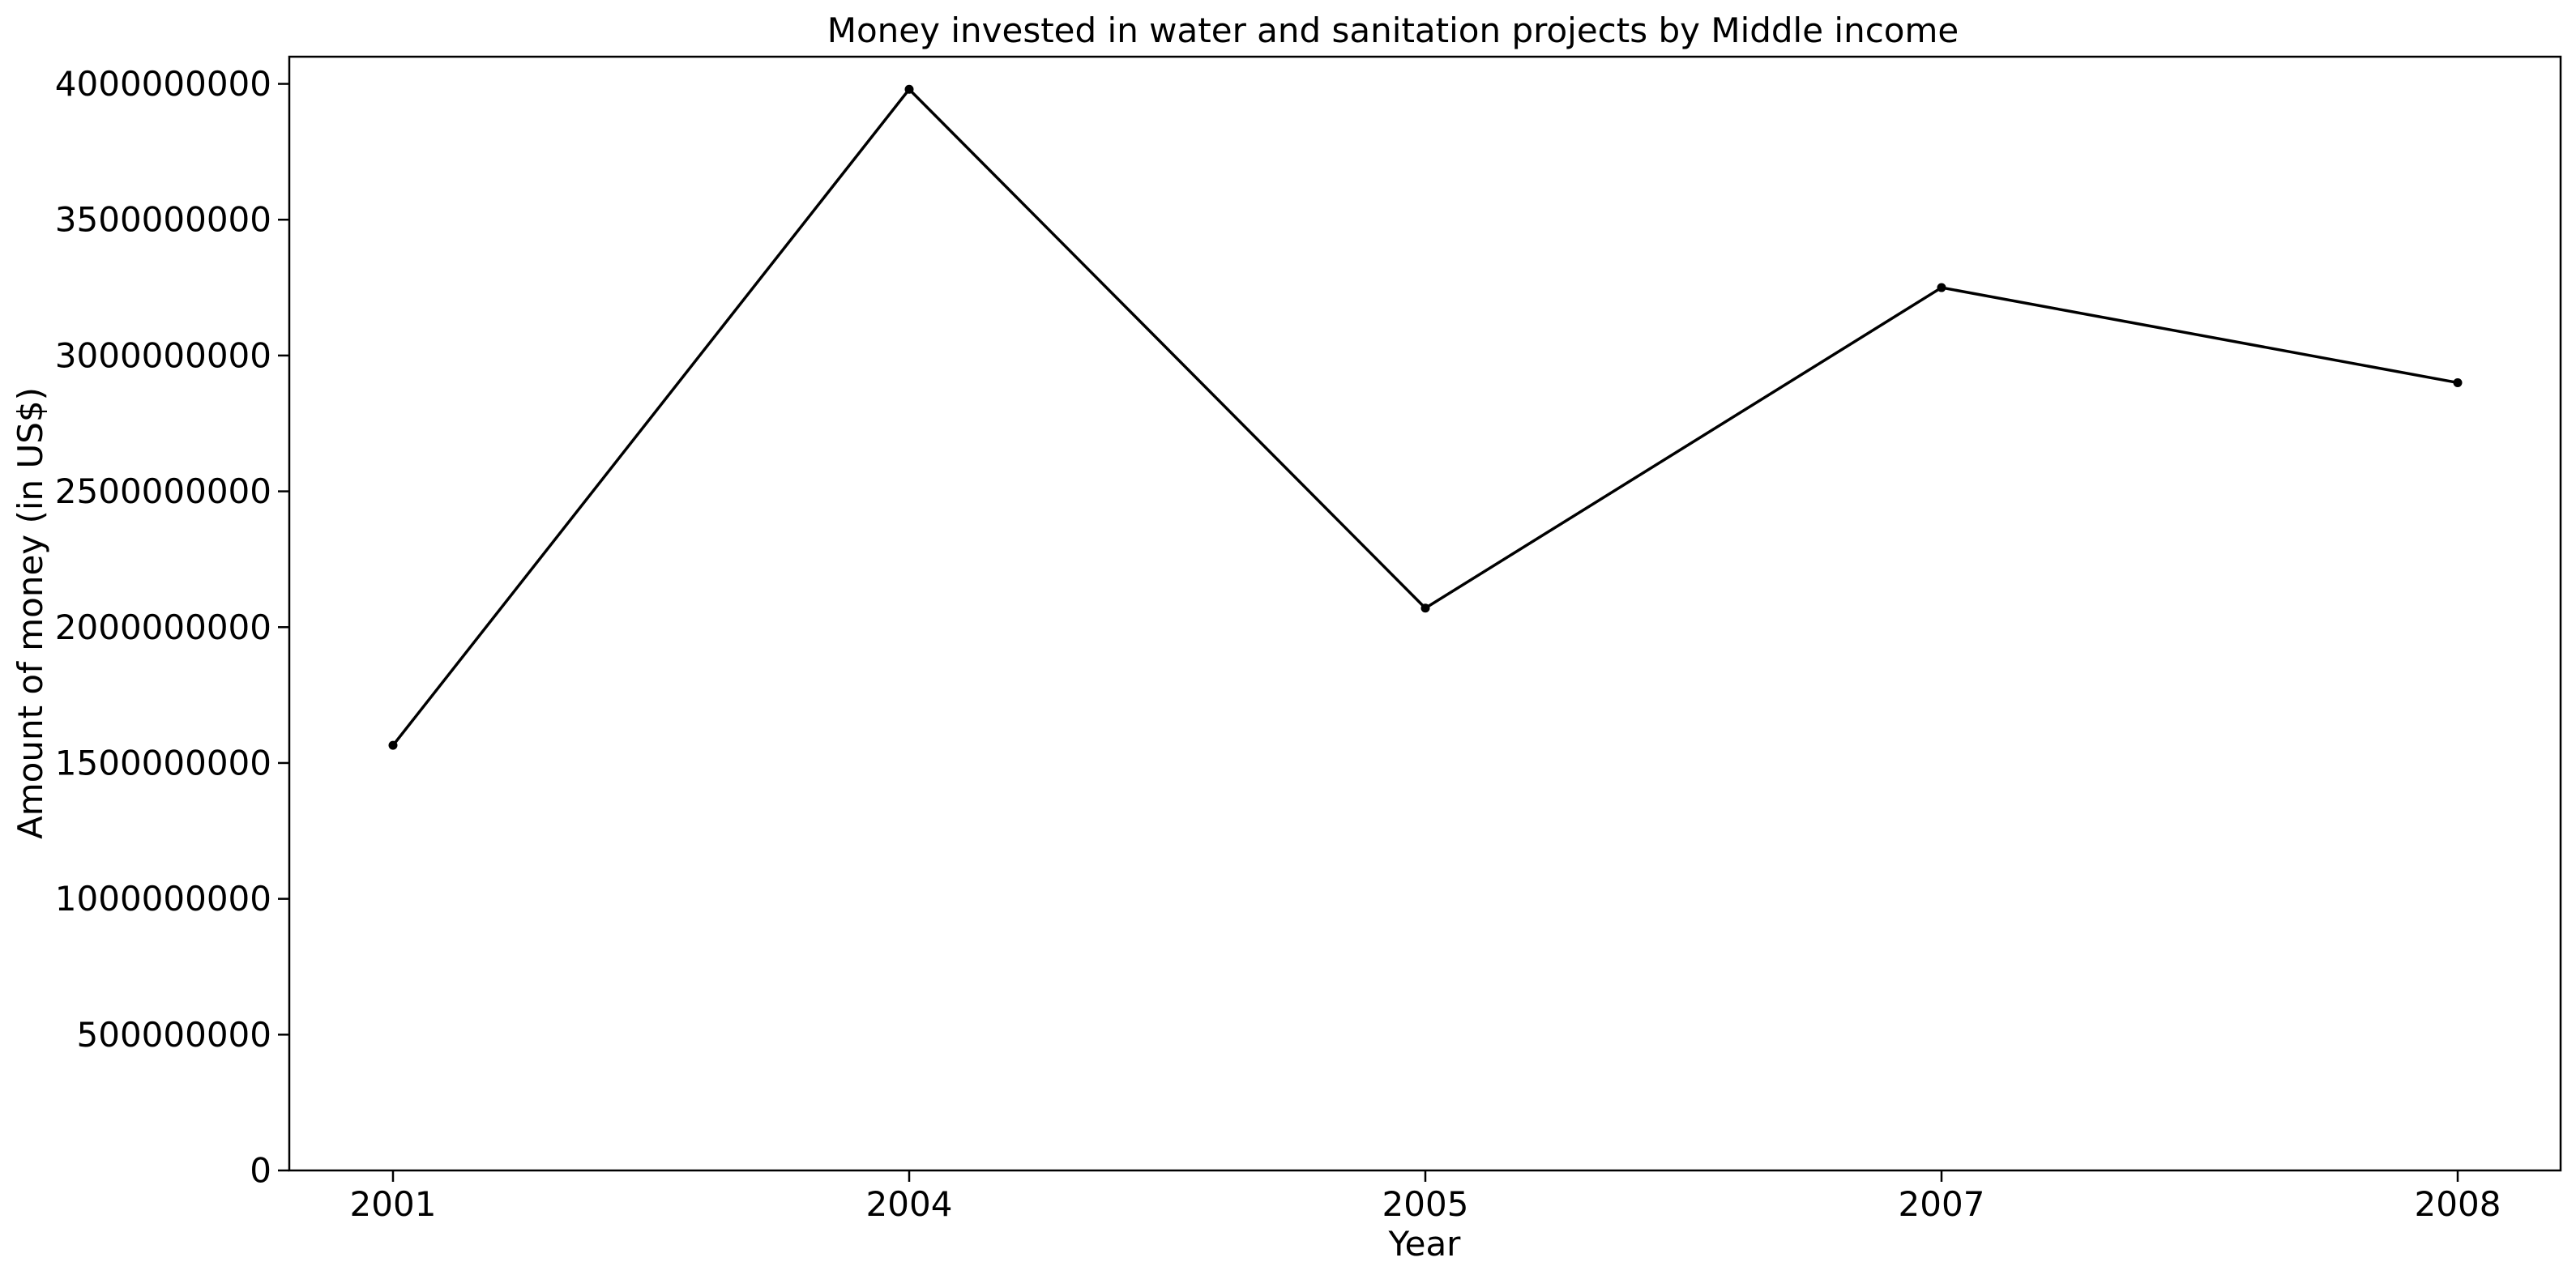 The width and height of the screenshot is (2576, 1279). I want to click on x-axis-title: Year, so click(1425, 1244).